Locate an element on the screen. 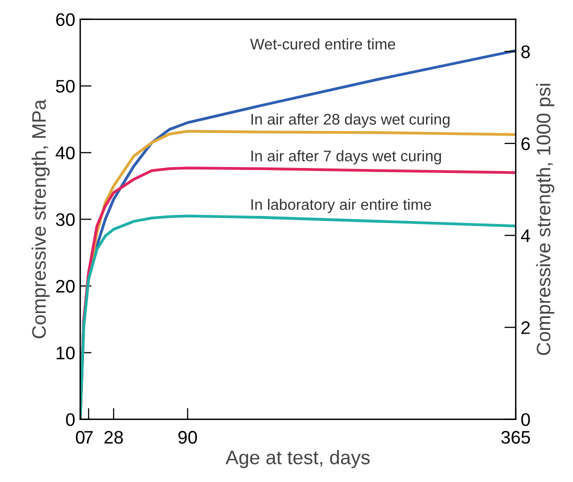 The height and width of the screenshot is (482, 573). series-label: In laboratory air entire time is located at coordinates (341, 205).